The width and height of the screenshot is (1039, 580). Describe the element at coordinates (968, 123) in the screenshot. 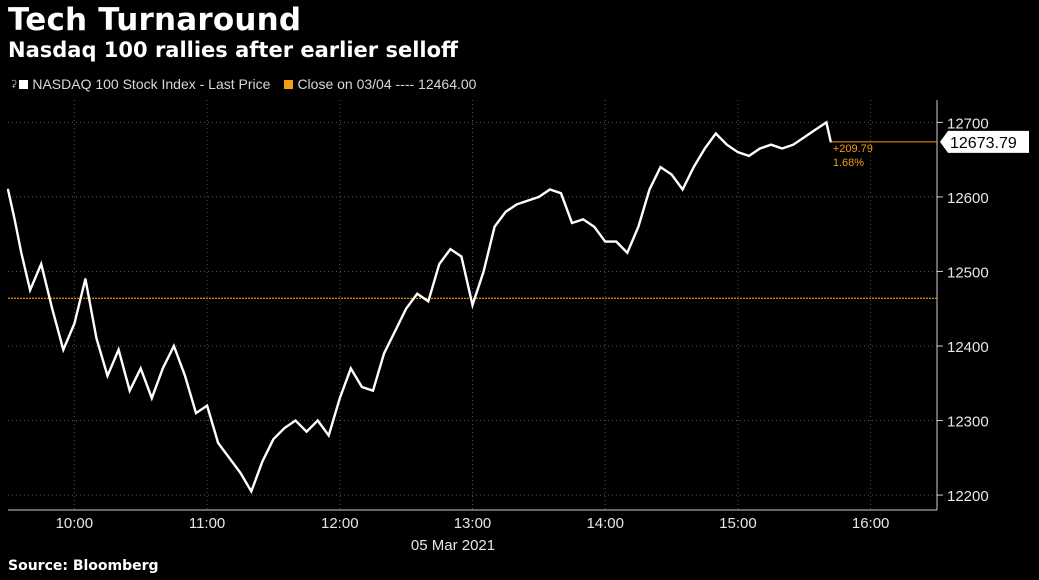

I see `y-tick-label: 12700` at that location.